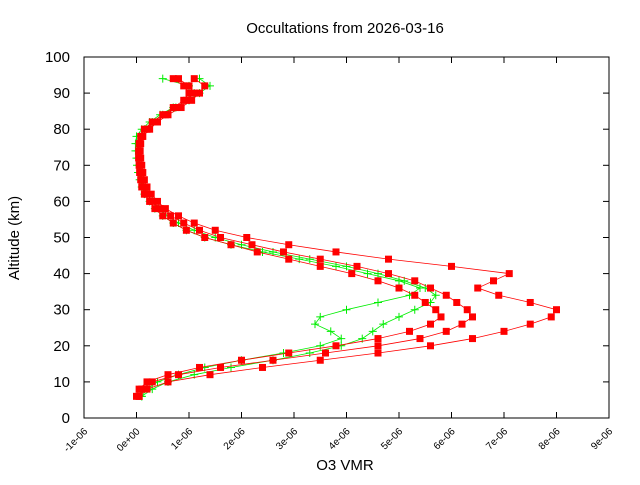  What do you see at coordinates (61, 346) in the screenshot?
I see `y-tick-label: 20` at bounding box center [61, 346].